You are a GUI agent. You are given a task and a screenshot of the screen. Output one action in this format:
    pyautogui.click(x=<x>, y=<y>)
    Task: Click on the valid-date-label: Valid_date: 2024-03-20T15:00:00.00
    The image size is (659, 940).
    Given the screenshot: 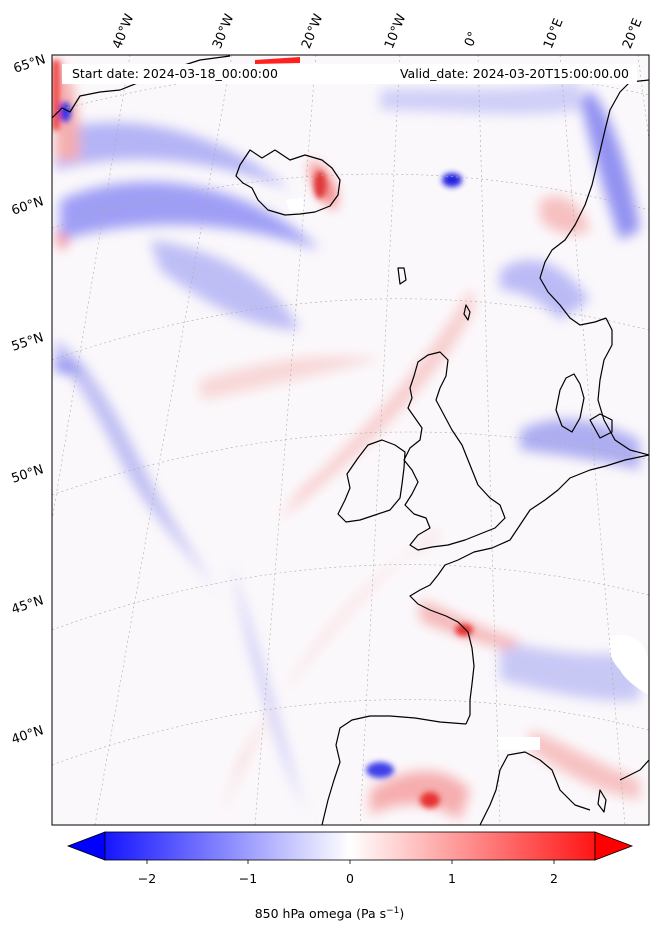 What is the action you would take?
    pyautogui.click(x=514, y=73)
    